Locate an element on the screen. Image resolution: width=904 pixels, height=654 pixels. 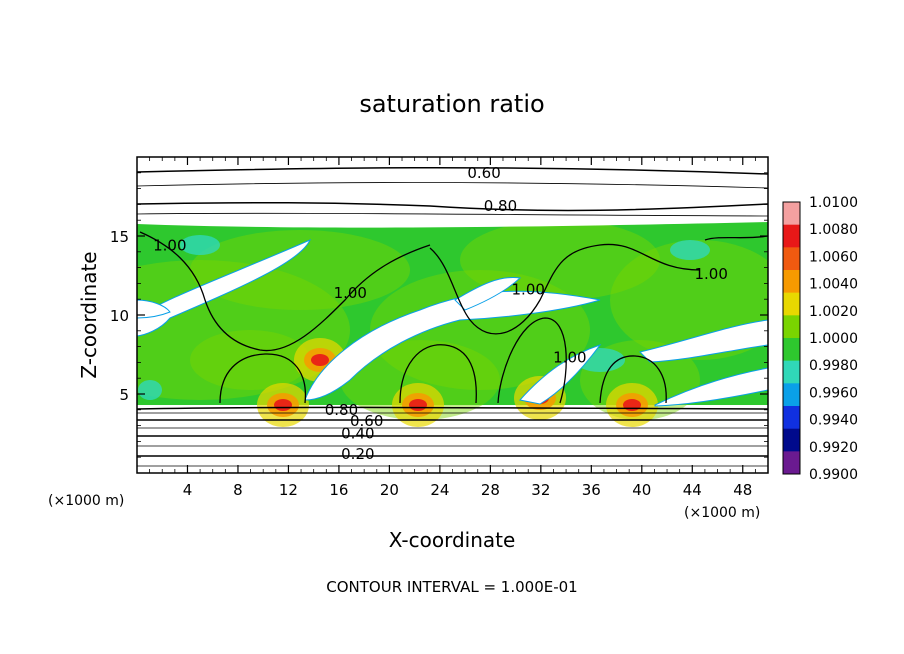
x-unit-label-right: (×1000 m) is located at coordinates (722, 513).